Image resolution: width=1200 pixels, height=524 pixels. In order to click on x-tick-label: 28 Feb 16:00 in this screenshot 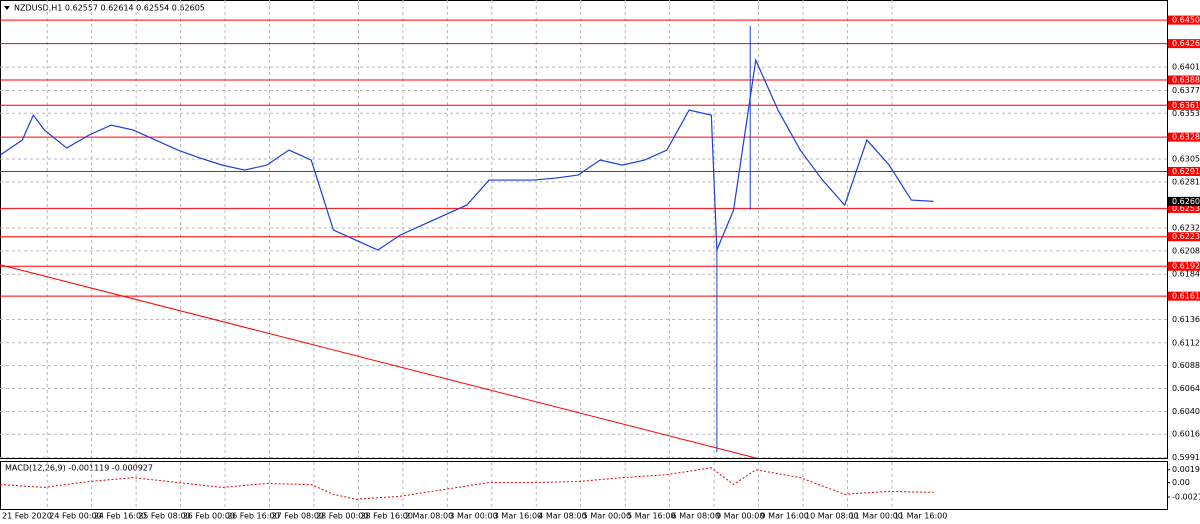, I will do `click(386, 516)`.